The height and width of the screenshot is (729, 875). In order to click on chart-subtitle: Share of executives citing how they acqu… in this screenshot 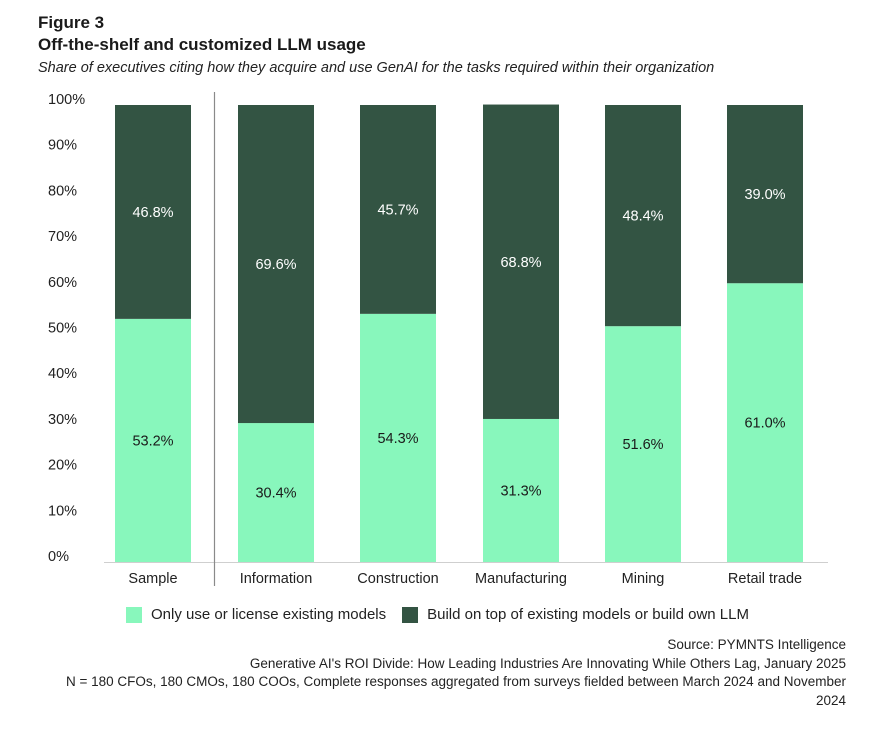, I will do `click(376, 68)`.